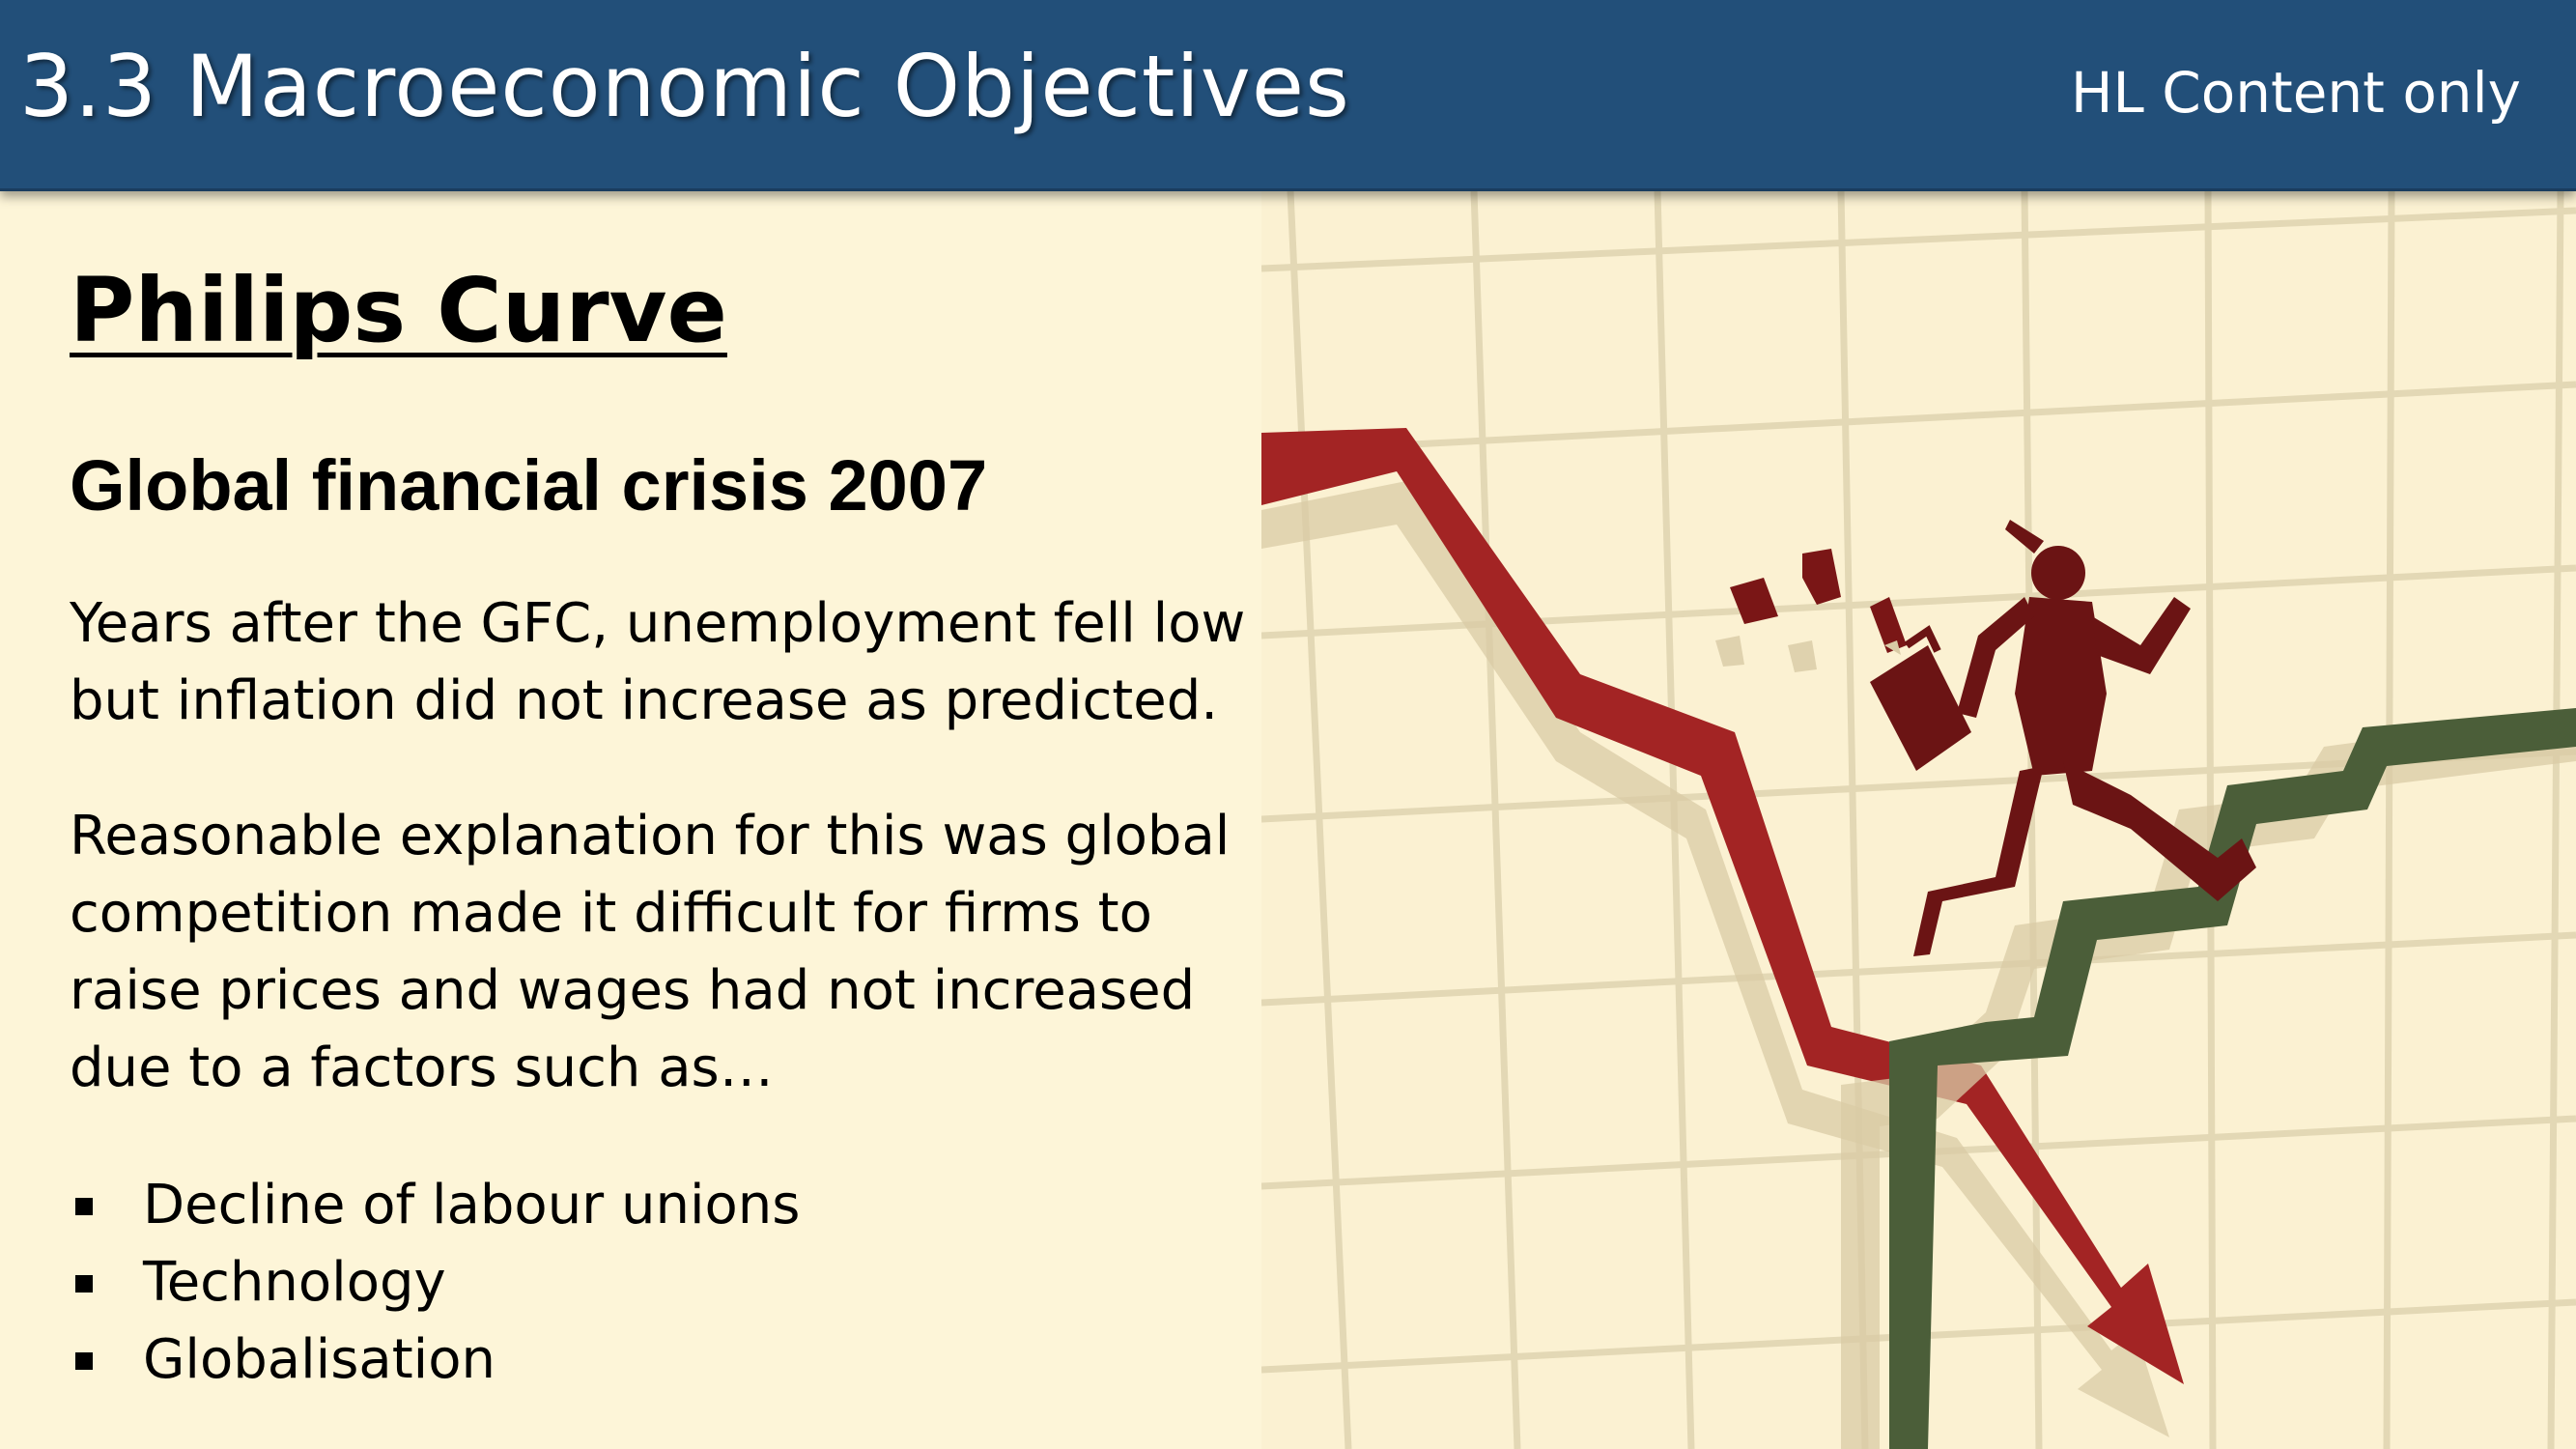  Describe the element at coordinates (1920, 698) in the screenshot. I see `briefcase-icon` at that location.